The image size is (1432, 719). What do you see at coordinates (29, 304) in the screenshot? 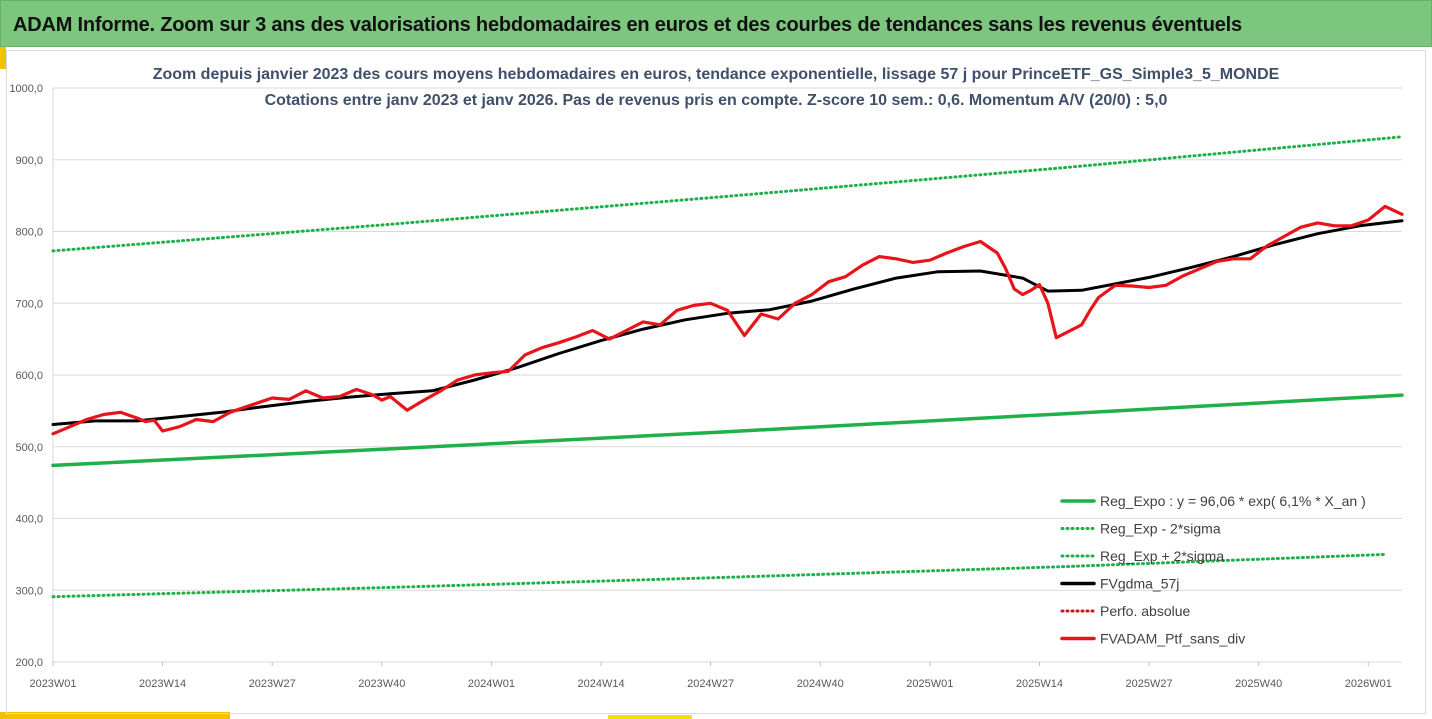
I see `y-tick-label: 700,0` at bounding box center [29, 304].